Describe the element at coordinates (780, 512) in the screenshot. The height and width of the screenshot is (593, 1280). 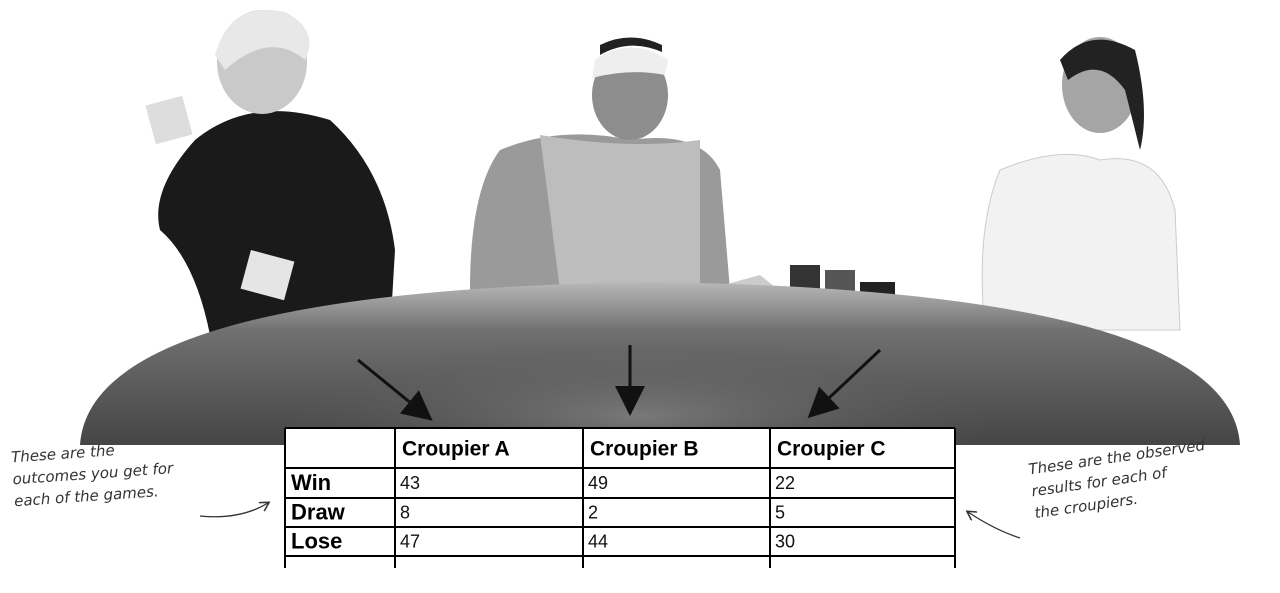
I see `cell-value: 5` at that location.